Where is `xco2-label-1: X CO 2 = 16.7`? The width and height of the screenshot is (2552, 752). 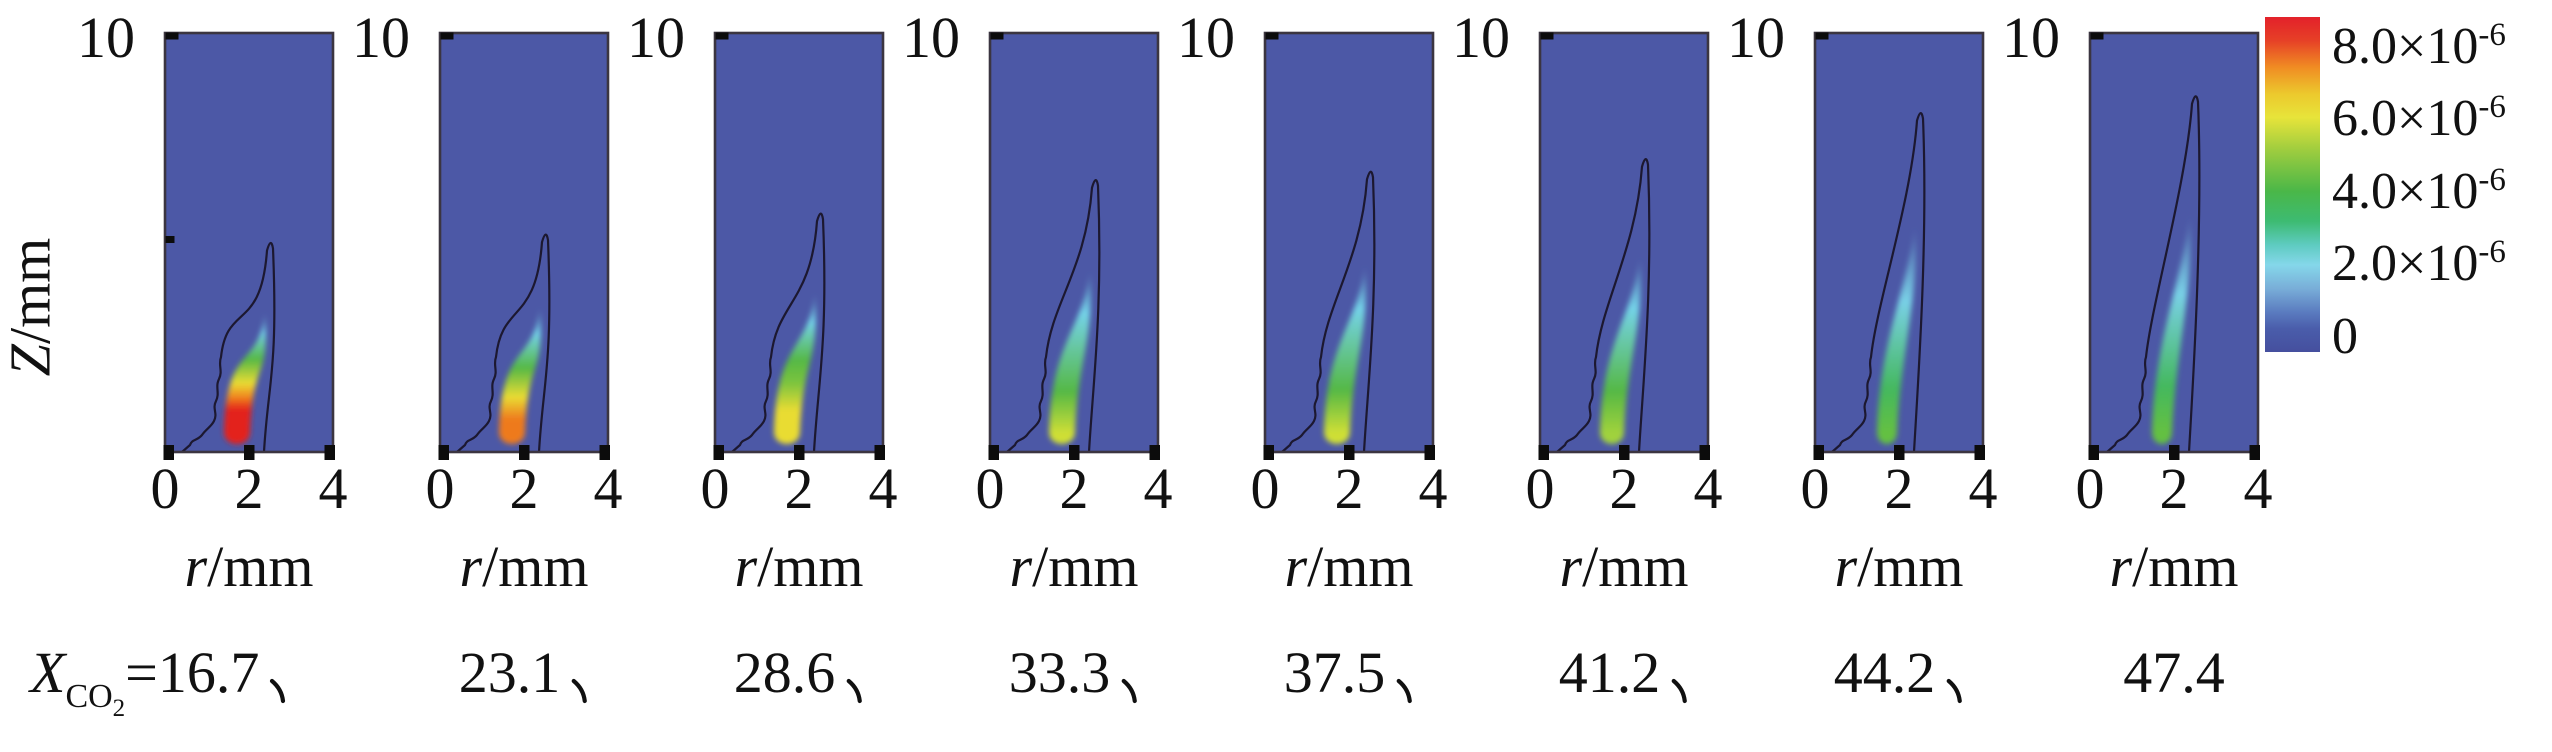 xco2-label-1: X CO 2 = 16.7 is located at coordinates (159, 680).